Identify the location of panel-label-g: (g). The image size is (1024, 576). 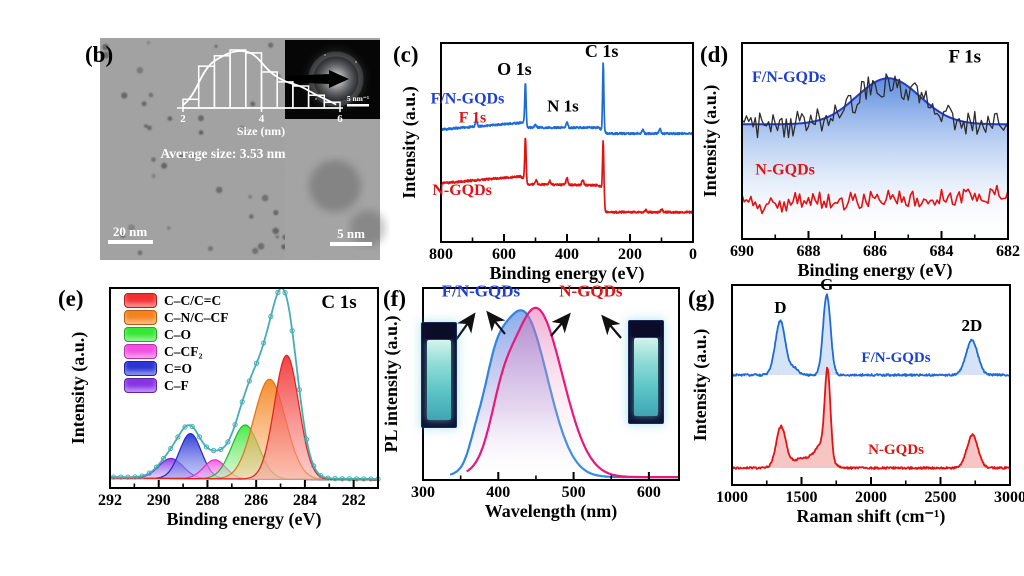
(701, 298).